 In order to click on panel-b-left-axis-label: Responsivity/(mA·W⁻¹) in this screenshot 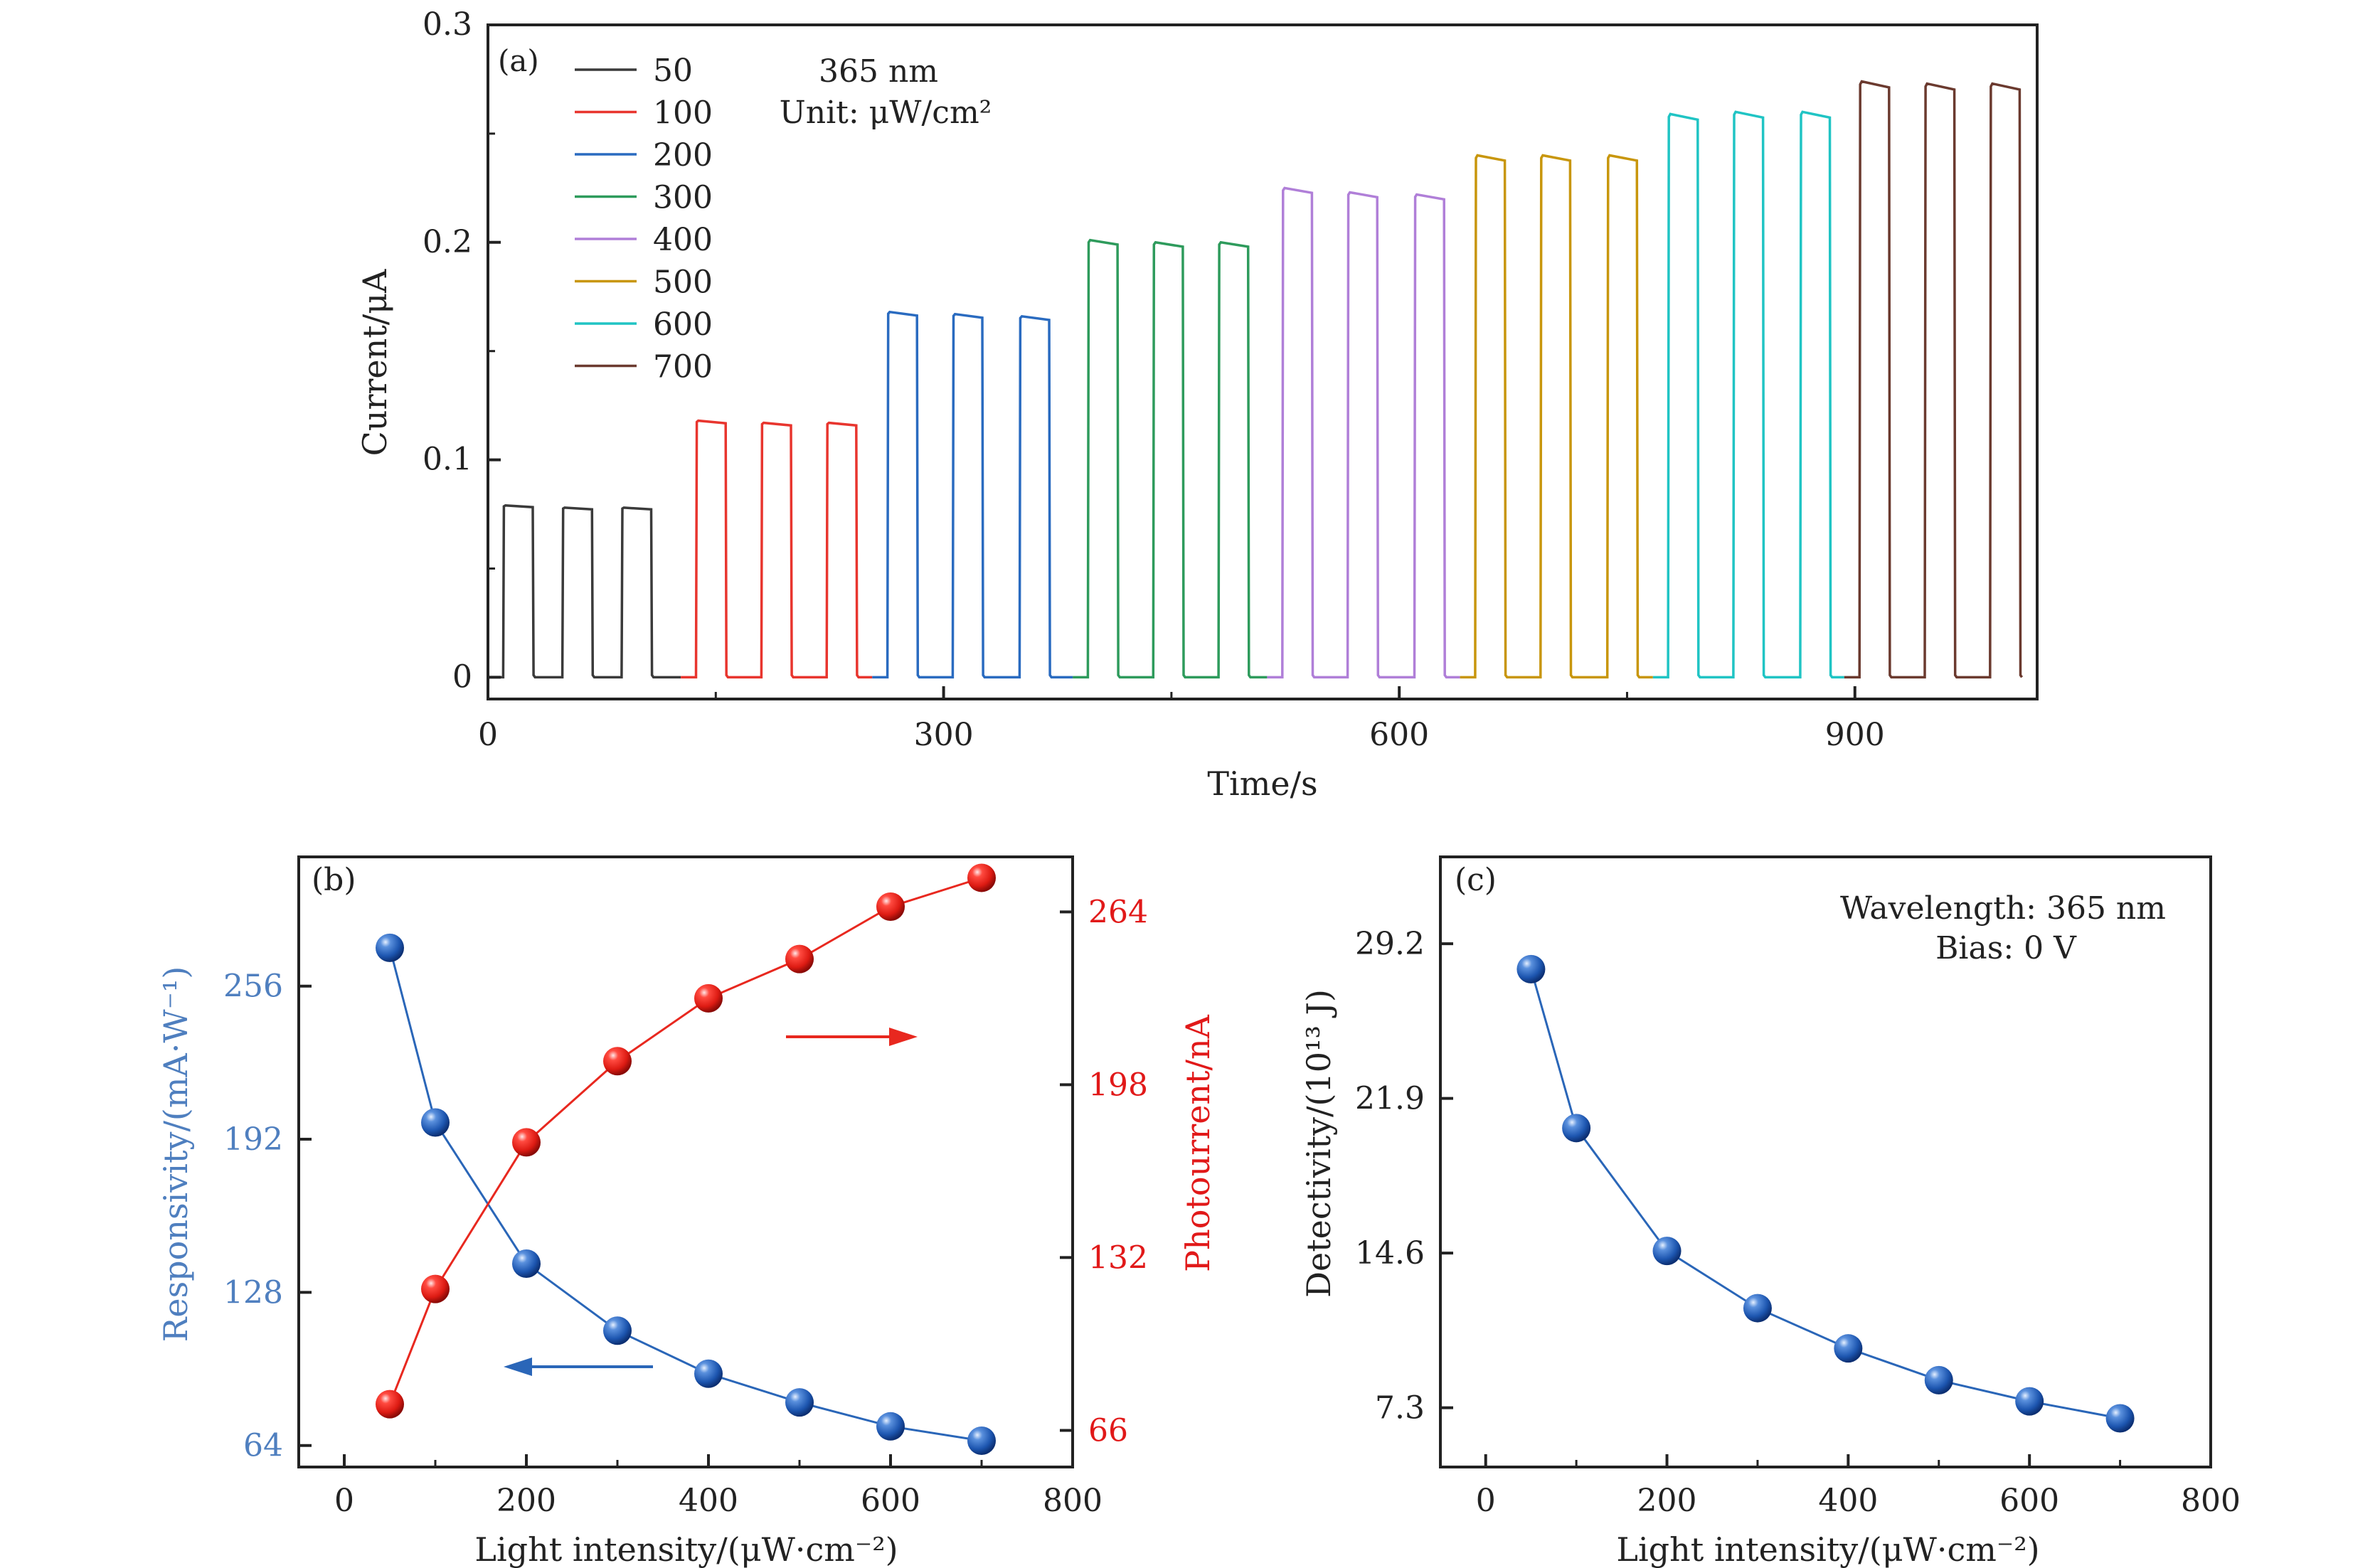, I will do `click(175, 1154)`.